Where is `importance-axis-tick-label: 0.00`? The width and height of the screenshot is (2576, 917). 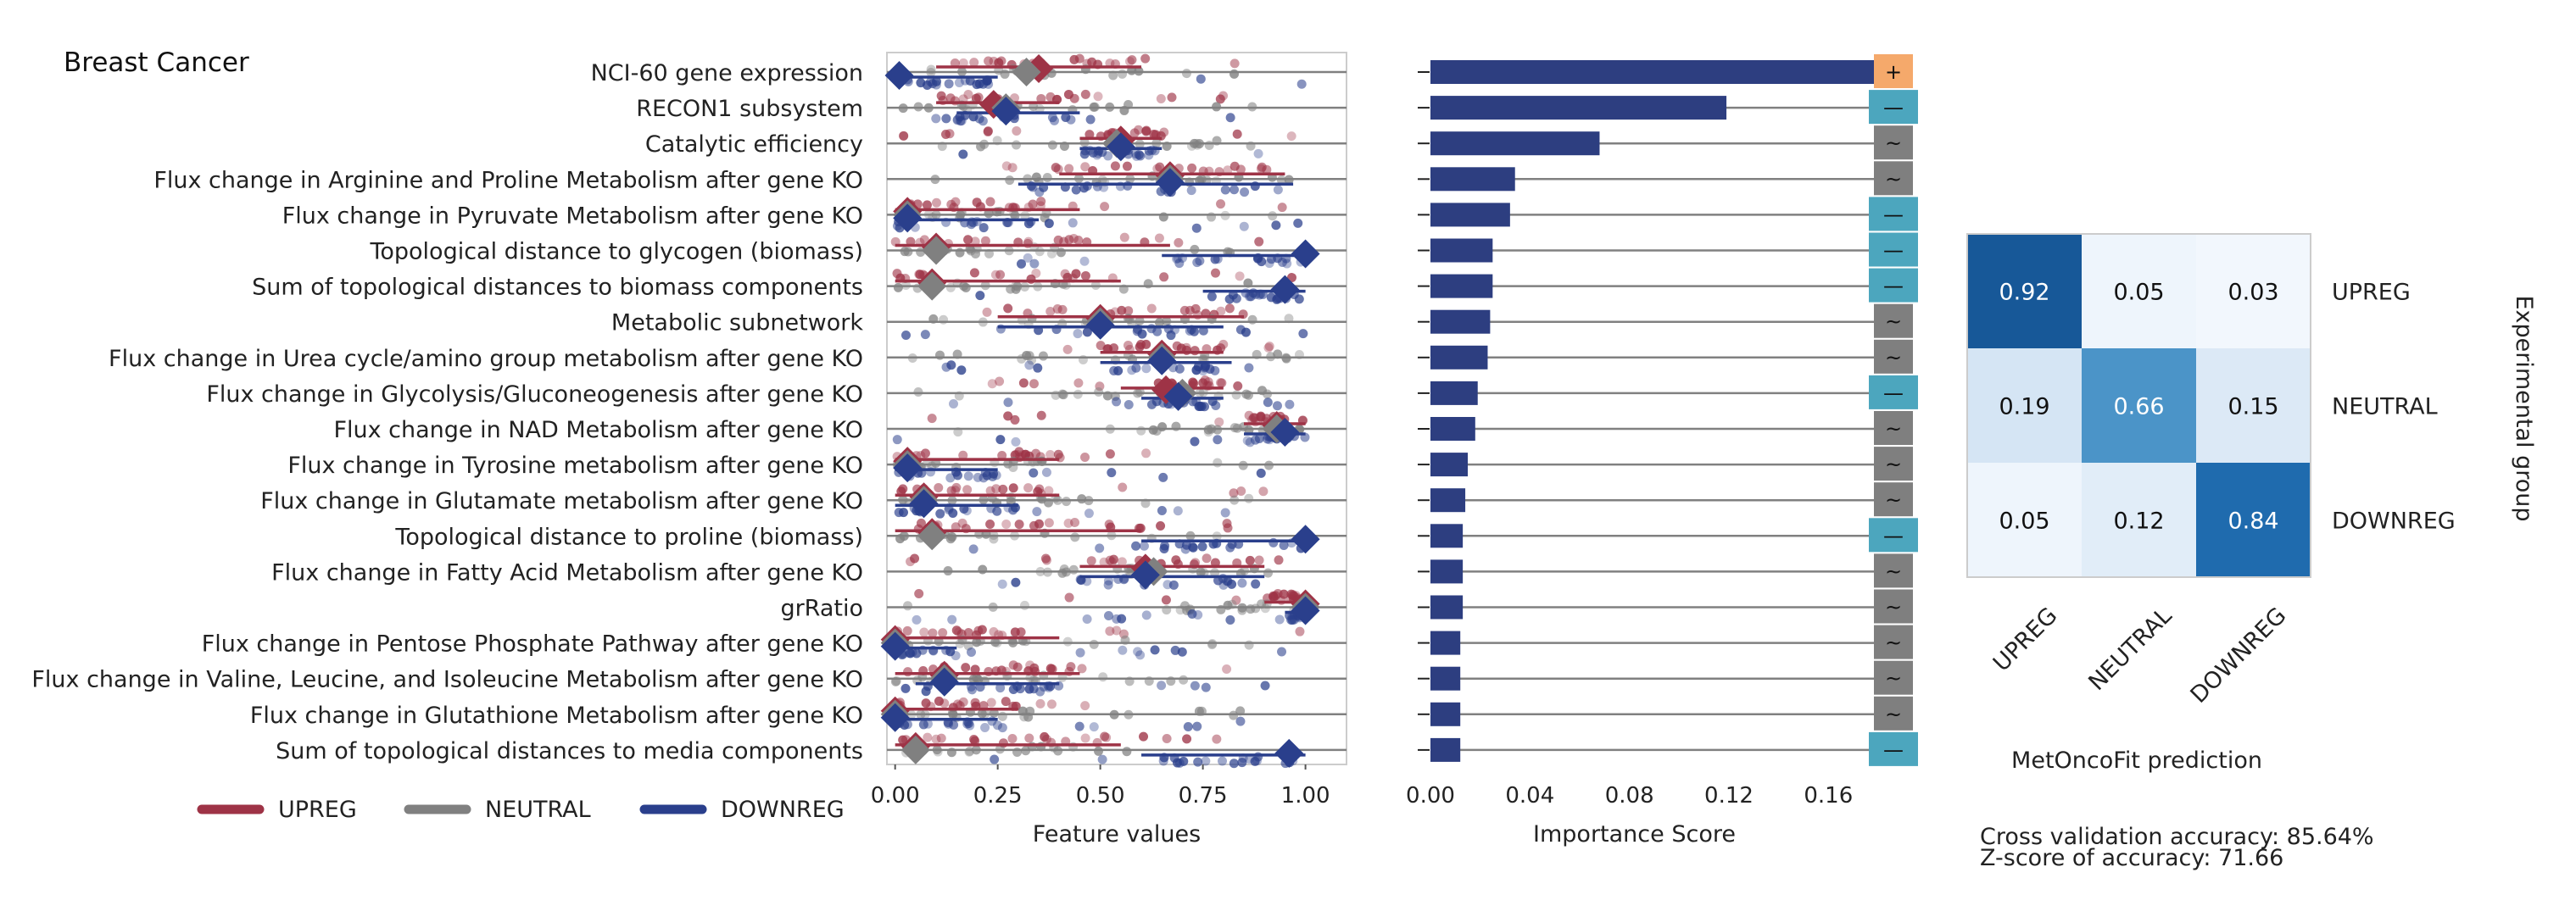
importance-axis-tick-label: 0.00 is located at coordinates (1430, 796).